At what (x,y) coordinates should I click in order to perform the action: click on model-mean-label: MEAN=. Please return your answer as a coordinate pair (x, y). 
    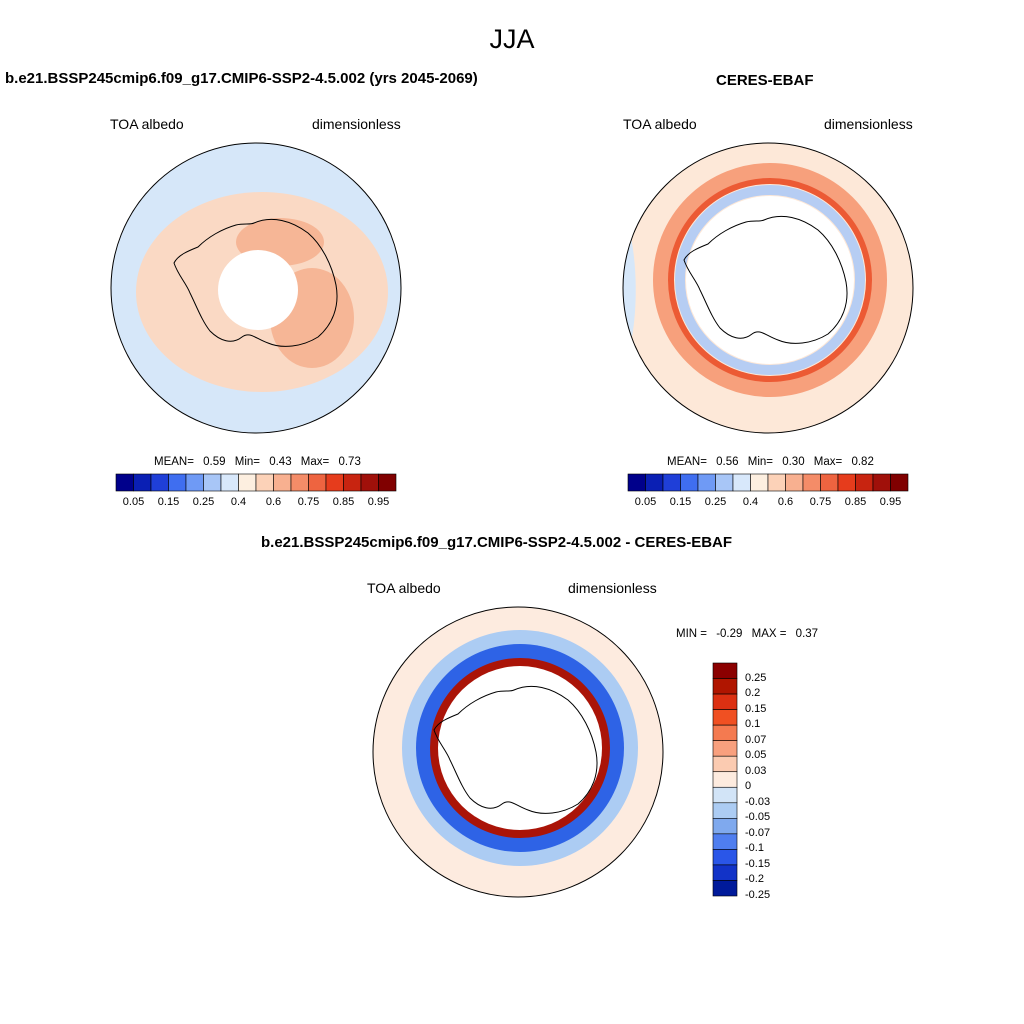
    Looking at the image, I should click on (174, 462).